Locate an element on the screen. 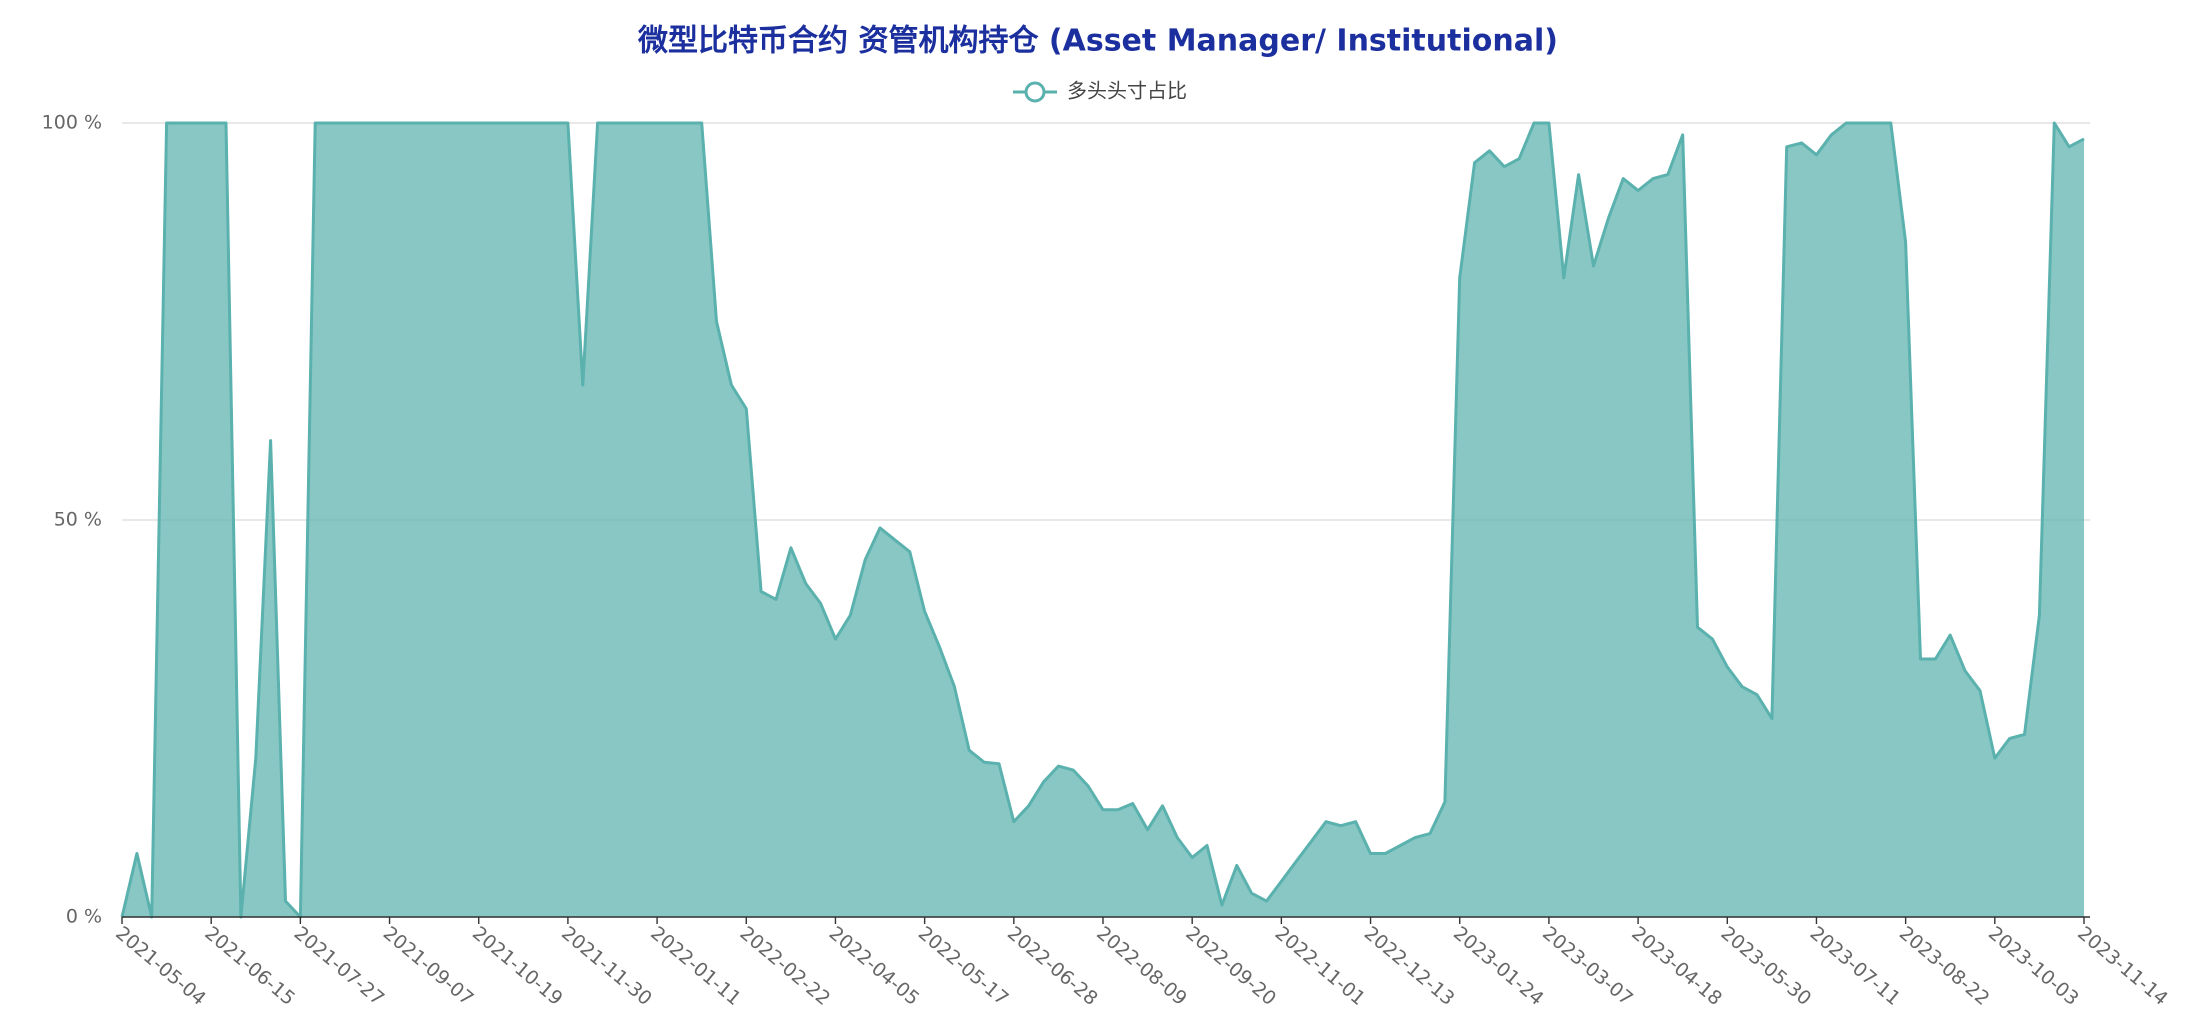 Image resolution: width=2196 pixels, height=1033 pixels. x-tick-label: 2023-03-07 is located at coordinates (1587, 966).